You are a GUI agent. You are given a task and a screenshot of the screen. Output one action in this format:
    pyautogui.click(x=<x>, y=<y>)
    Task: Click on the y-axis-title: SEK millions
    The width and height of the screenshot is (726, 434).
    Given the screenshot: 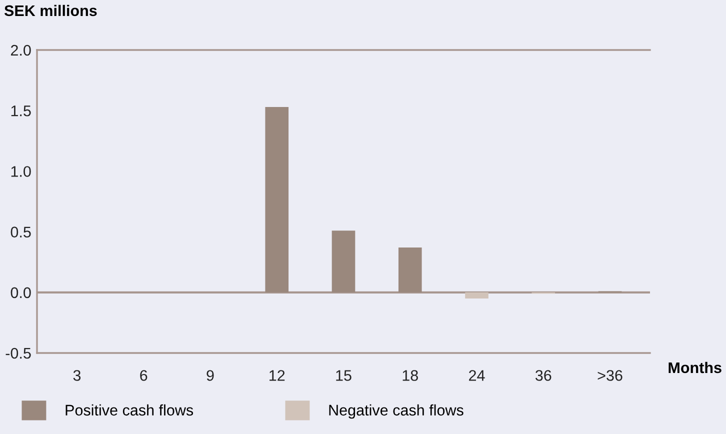 What is the action you would take?
    pyautogui.click(x=50, y=10)
    